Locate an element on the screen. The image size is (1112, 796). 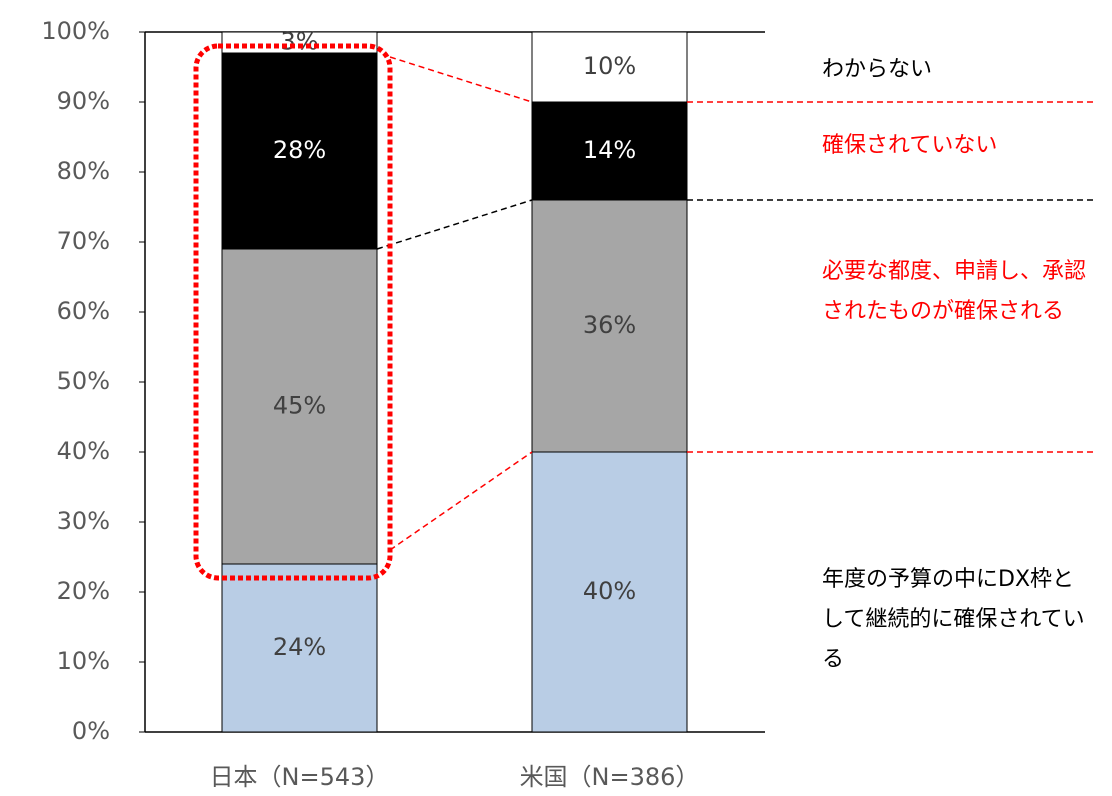
legend-label: 必要な都度、申請し、承認されたものが確保される is located at coordinates (954, 291).